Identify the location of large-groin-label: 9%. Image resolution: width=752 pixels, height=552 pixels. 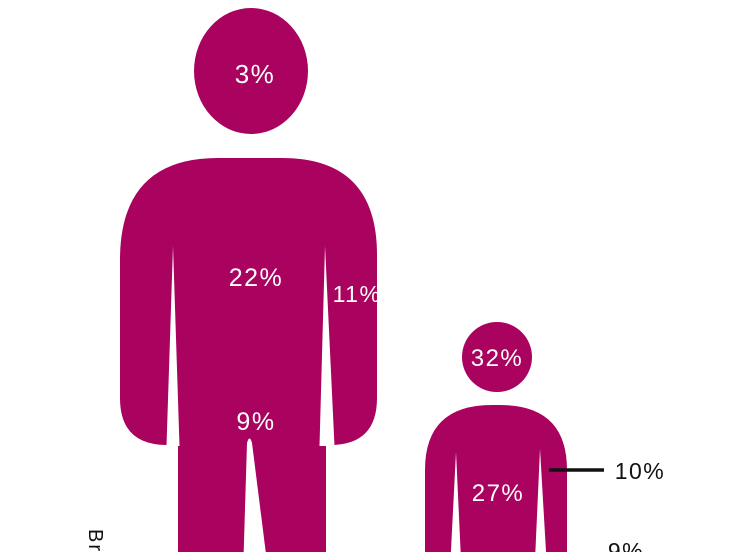
(255, 422).